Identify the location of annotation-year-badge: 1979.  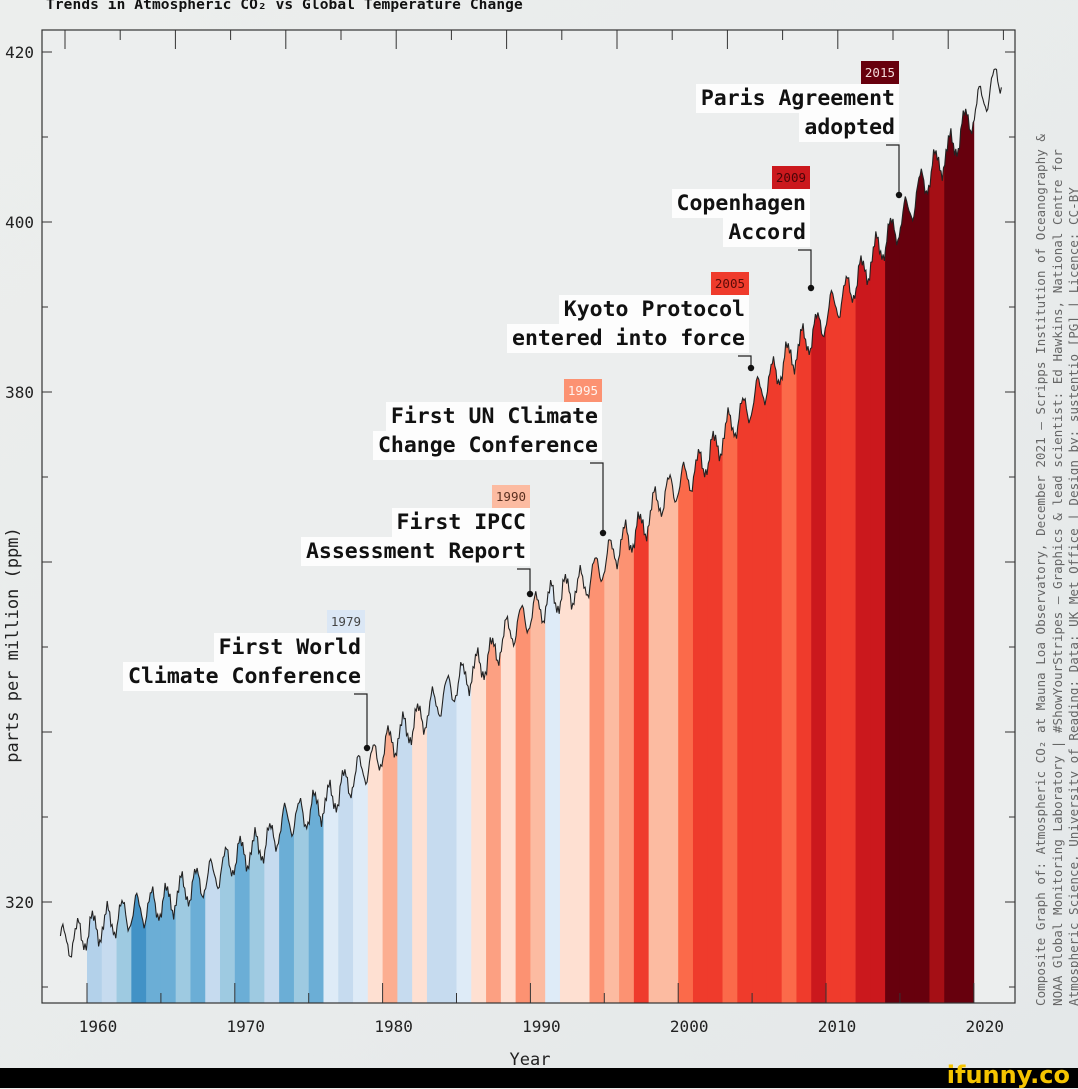
(345, 621).